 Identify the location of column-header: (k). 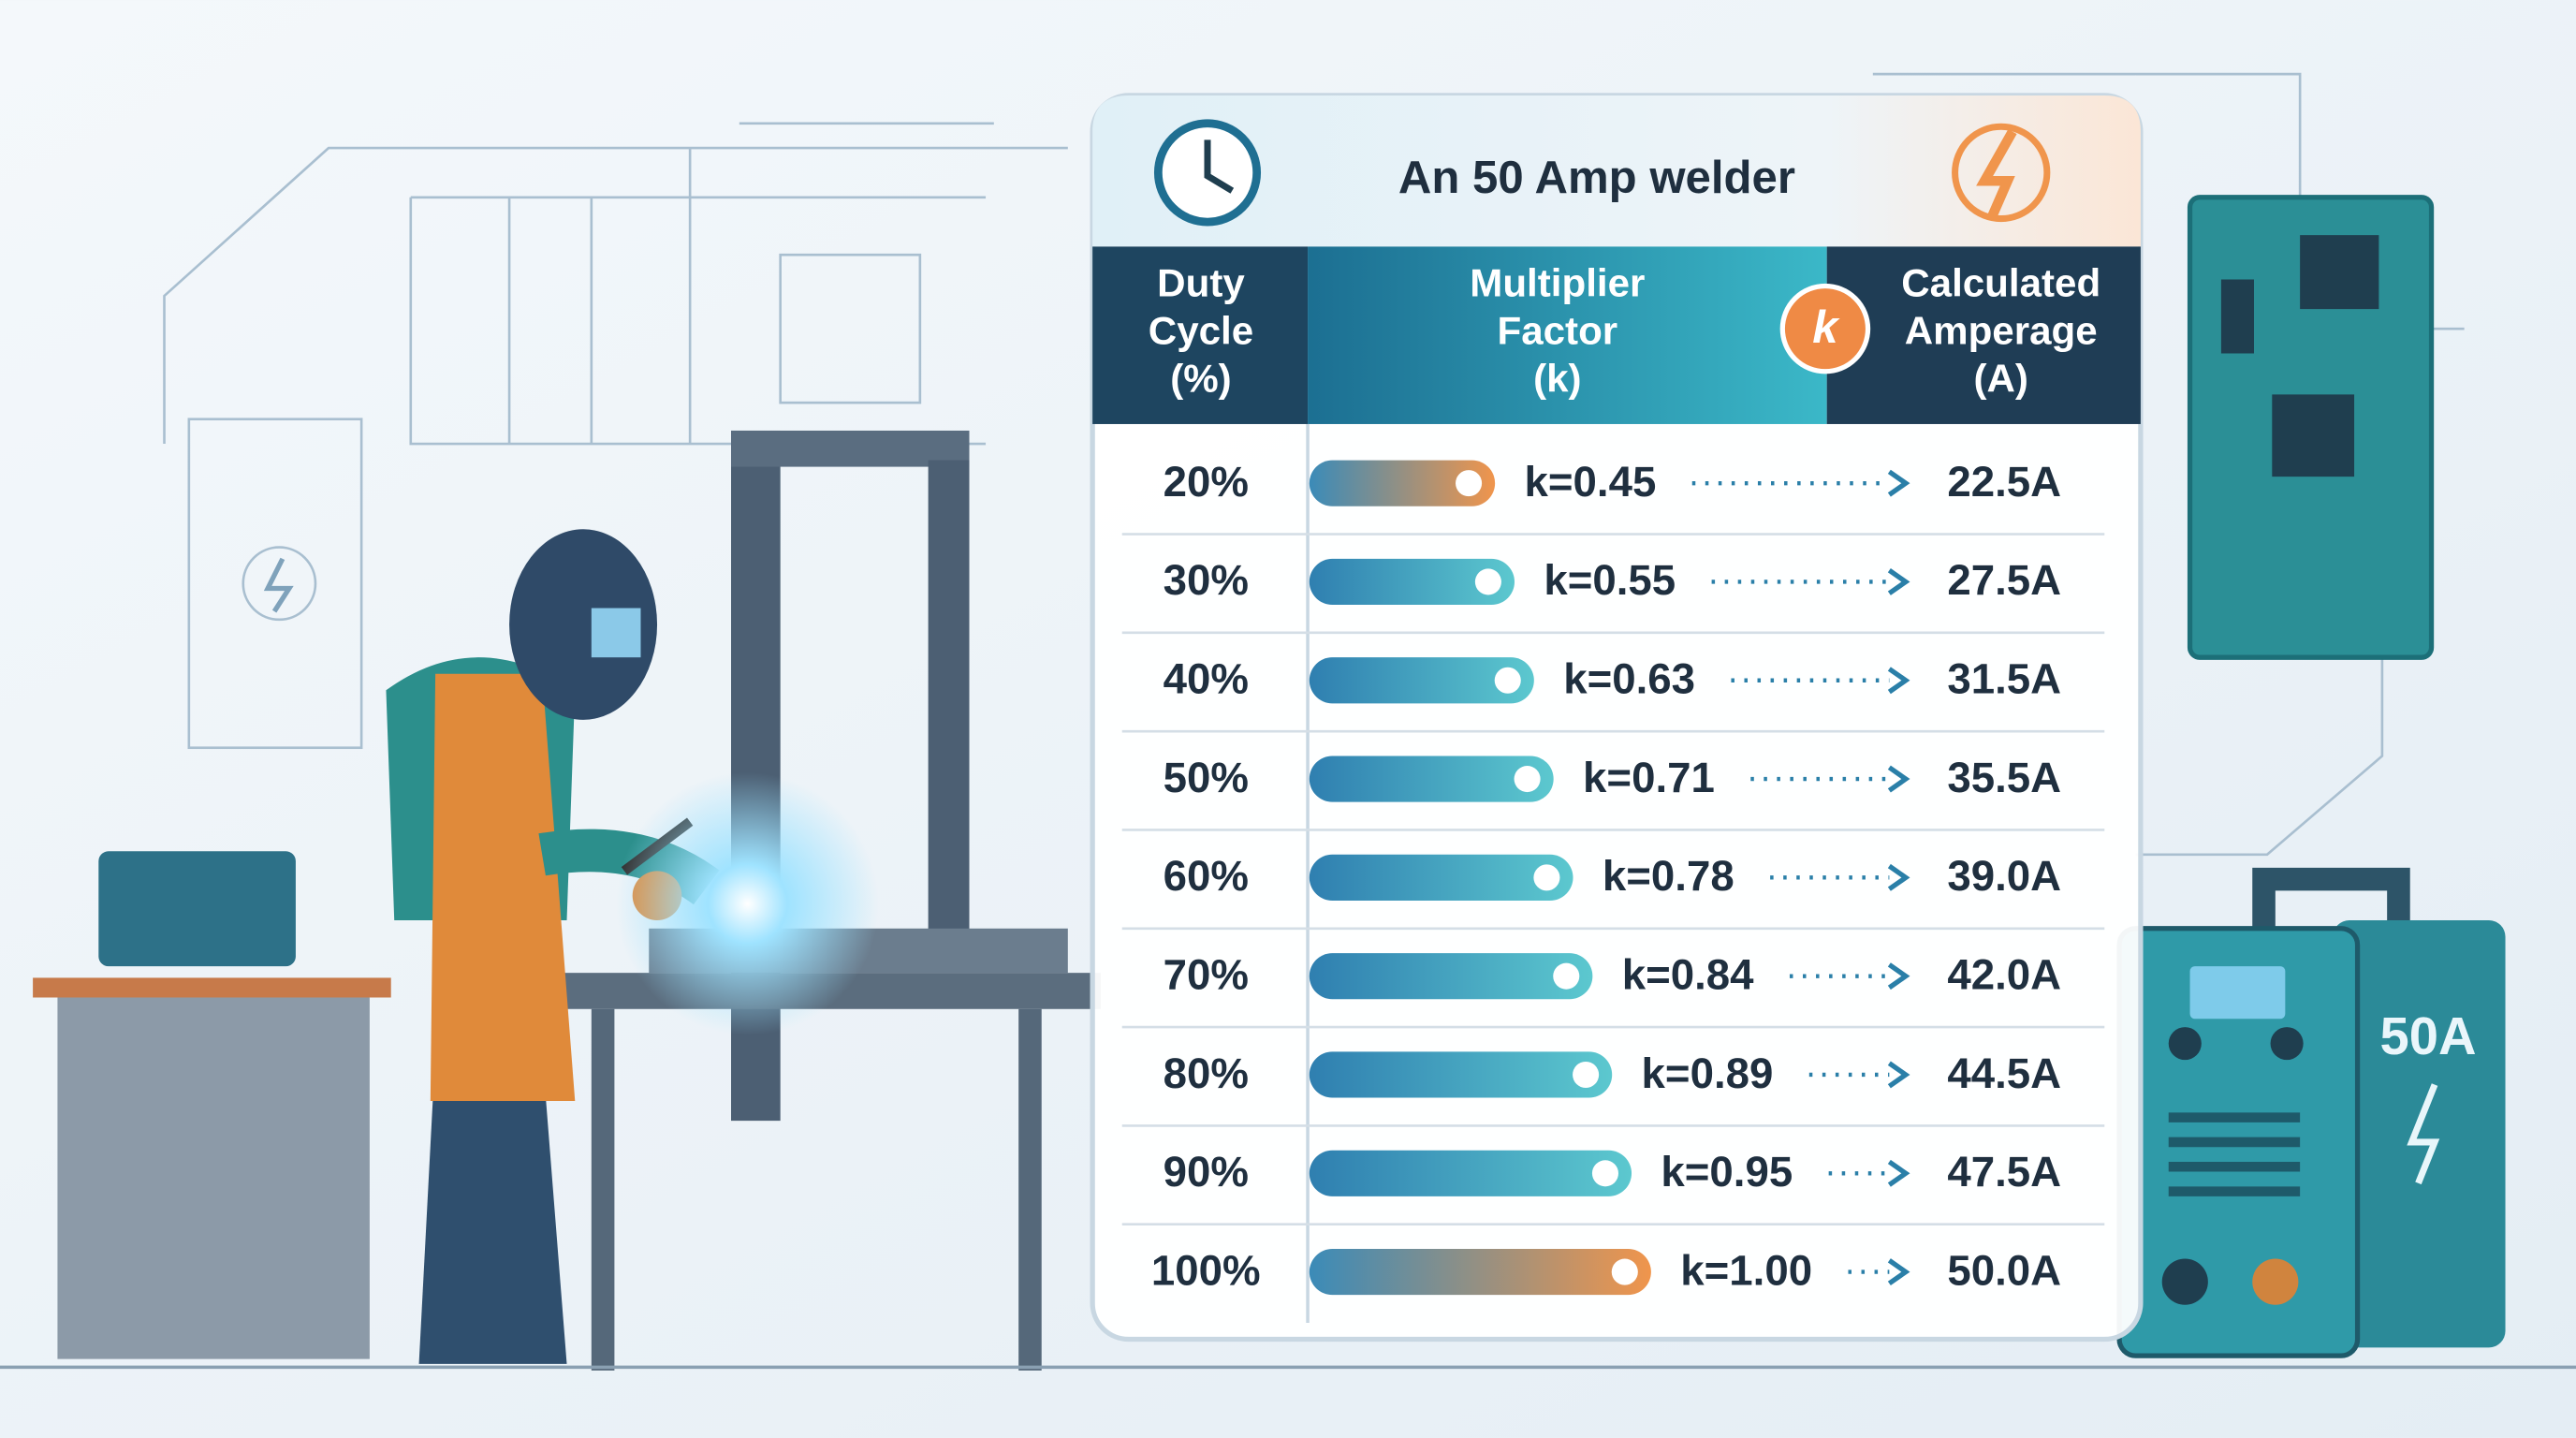
(1557, 378).